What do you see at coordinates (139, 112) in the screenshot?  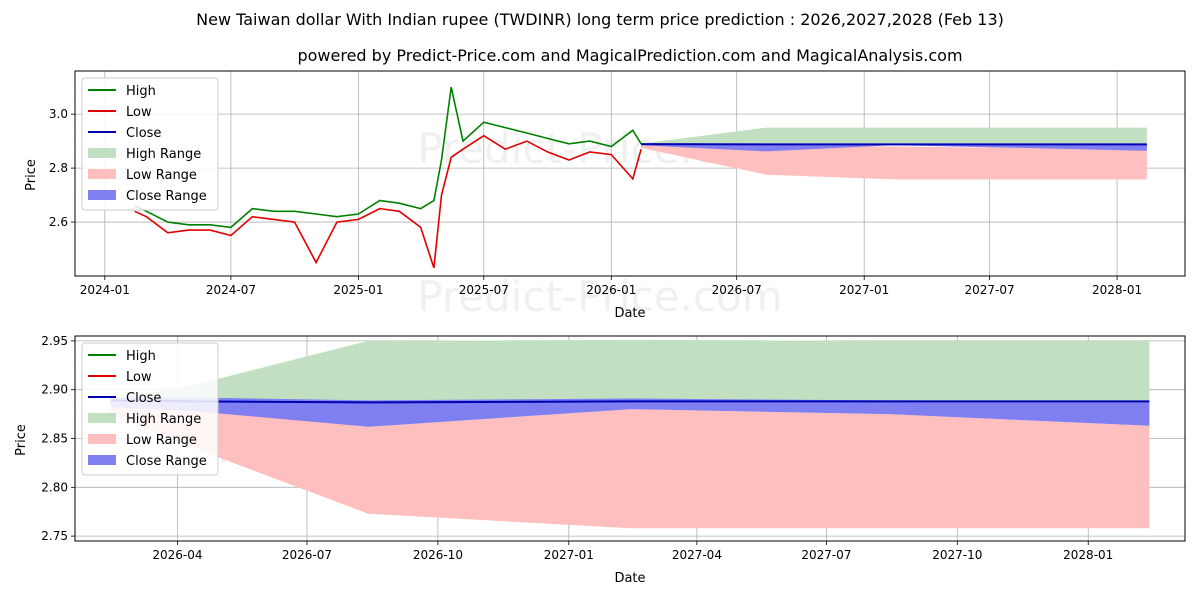 I see `top-legend-label-1: Low` at bounding box center [139, 112].